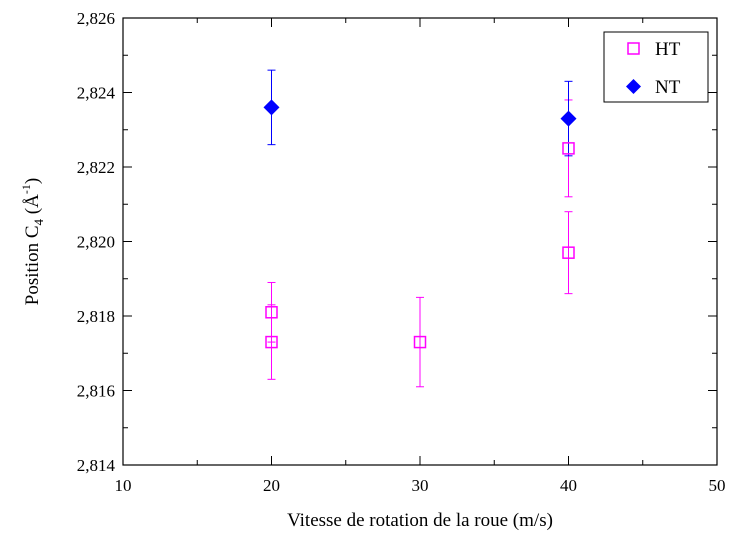 This screenshot has width=735, height=540. What do you see at coordinates (32, 181) in the screenshot?
I see `y-axis-title-unit-close: )` at bounding box center [32, 181].